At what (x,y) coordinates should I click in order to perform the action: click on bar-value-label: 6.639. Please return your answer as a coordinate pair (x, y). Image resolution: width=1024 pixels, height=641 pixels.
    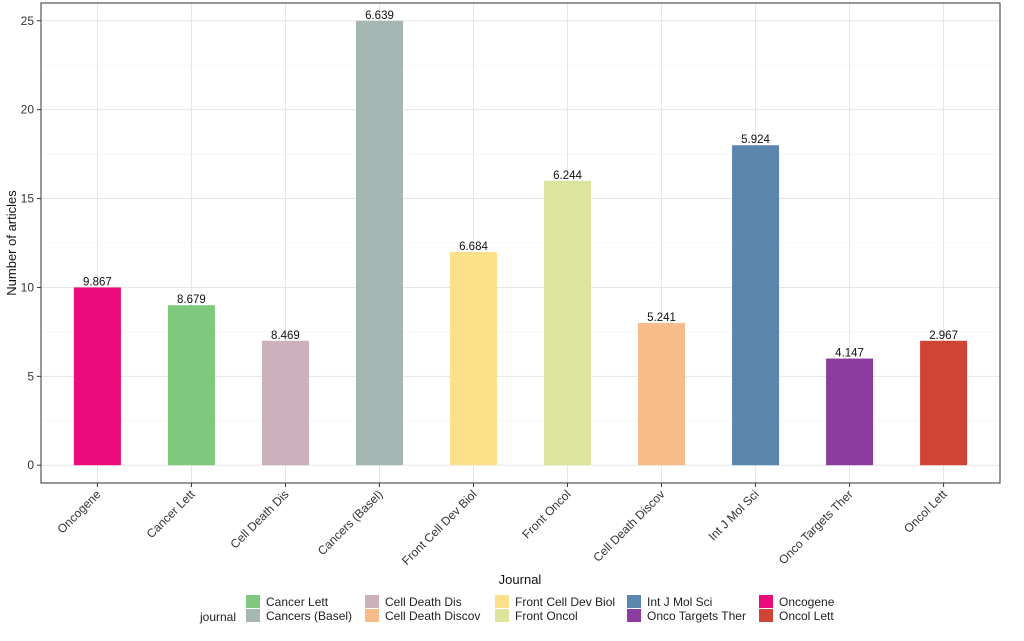
    Looking at the image, I should click on (379, 16).